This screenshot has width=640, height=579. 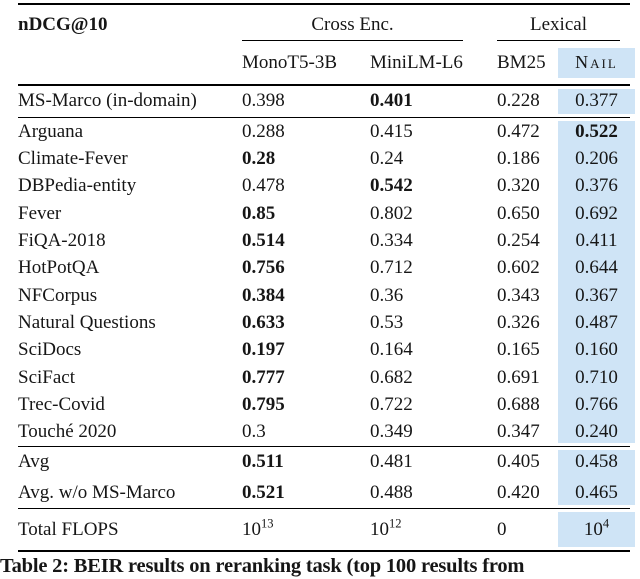 I want to click on value-cell: 0.514, so click(x=263, y=240).